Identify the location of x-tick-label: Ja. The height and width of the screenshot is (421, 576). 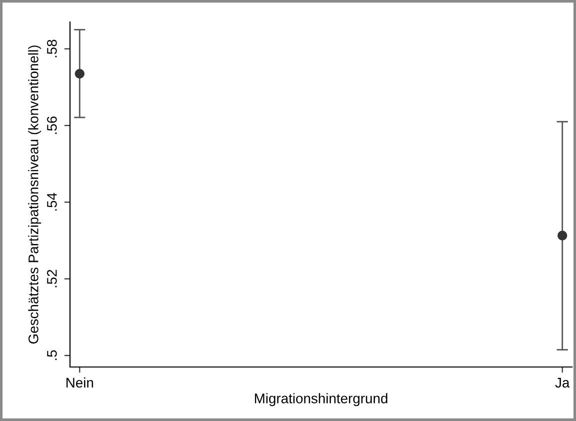
(562, 383).